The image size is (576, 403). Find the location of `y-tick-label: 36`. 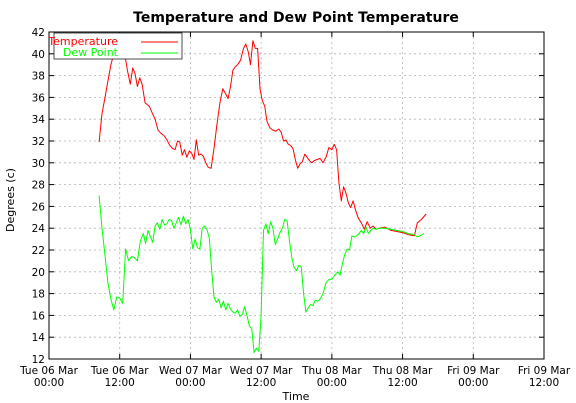

y-tick-label: 36 is located at coordinates (39, 98).